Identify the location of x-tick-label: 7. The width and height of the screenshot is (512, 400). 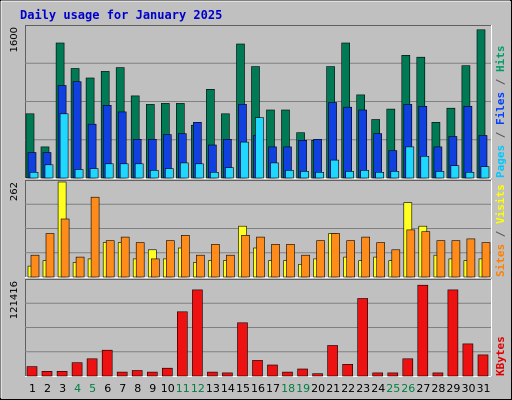
(122, 388).